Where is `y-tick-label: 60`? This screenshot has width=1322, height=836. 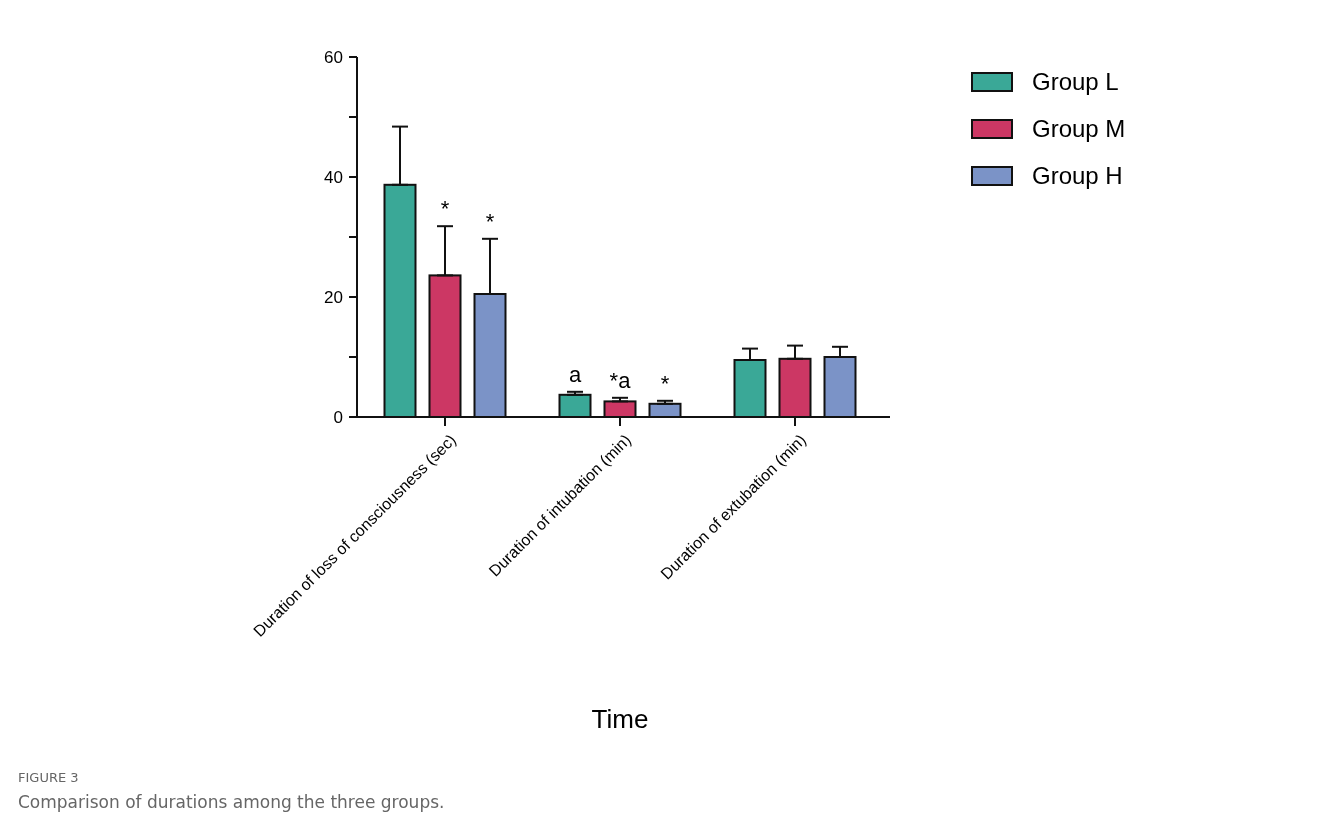
y-tick-label: 60 is located at coordinates (333, 57).